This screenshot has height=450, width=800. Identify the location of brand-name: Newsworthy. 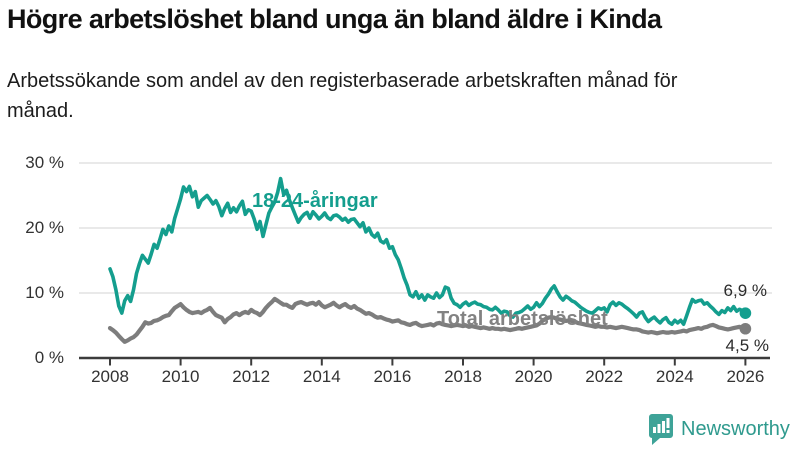
(735, 428).